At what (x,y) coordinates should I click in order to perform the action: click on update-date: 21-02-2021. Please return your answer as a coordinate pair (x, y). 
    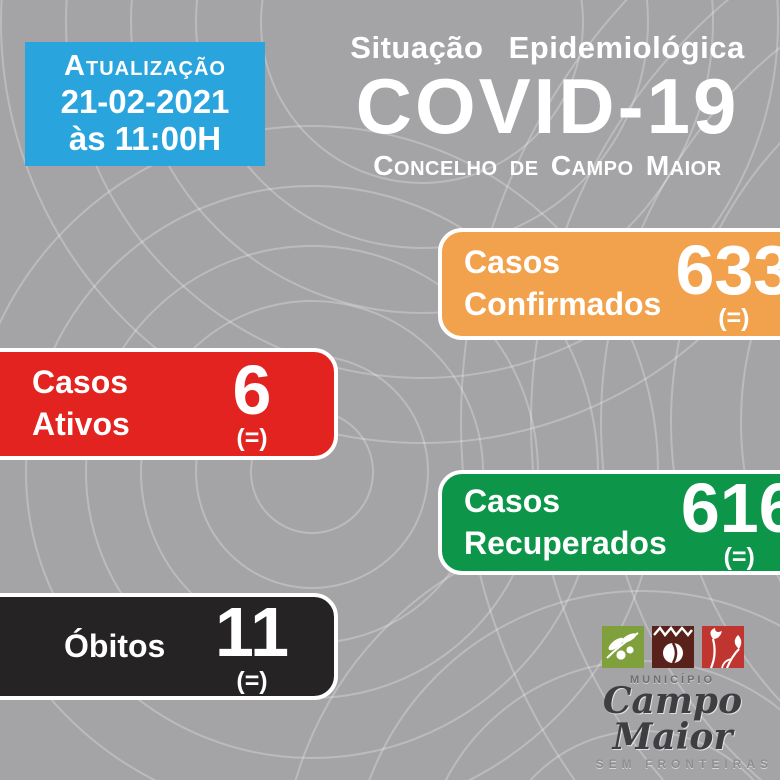
    Looking at the image, I should click on (145, 101).